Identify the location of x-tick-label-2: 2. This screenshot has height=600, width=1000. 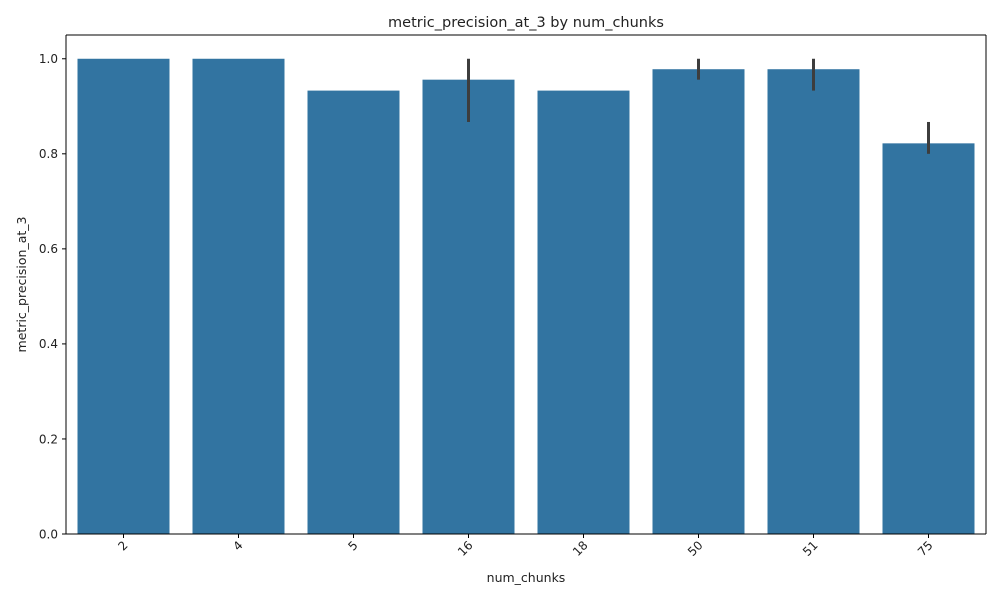
(122, 545).